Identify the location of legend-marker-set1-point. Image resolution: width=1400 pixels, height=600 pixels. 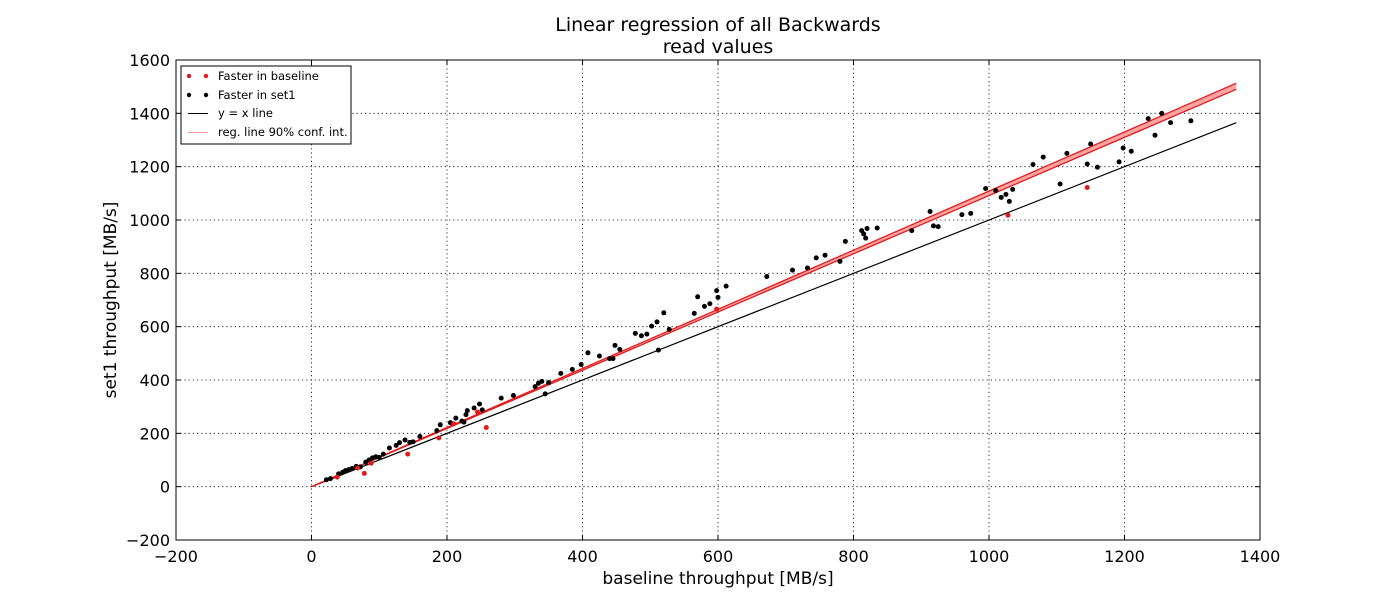
(189, 95).